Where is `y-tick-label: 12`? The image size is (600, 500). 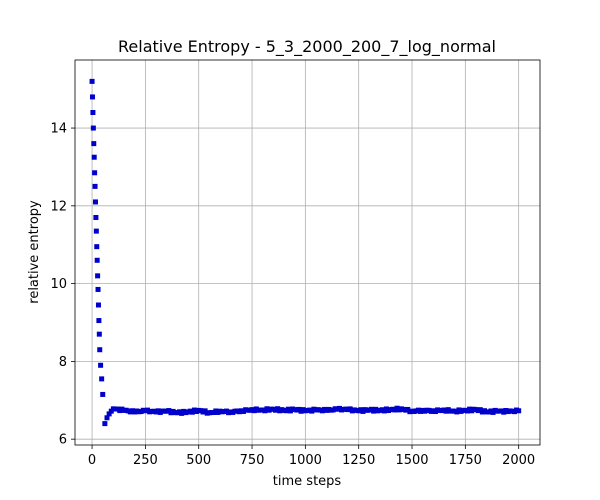 y-tick-label: 12 is located at coordinates (58, 206).